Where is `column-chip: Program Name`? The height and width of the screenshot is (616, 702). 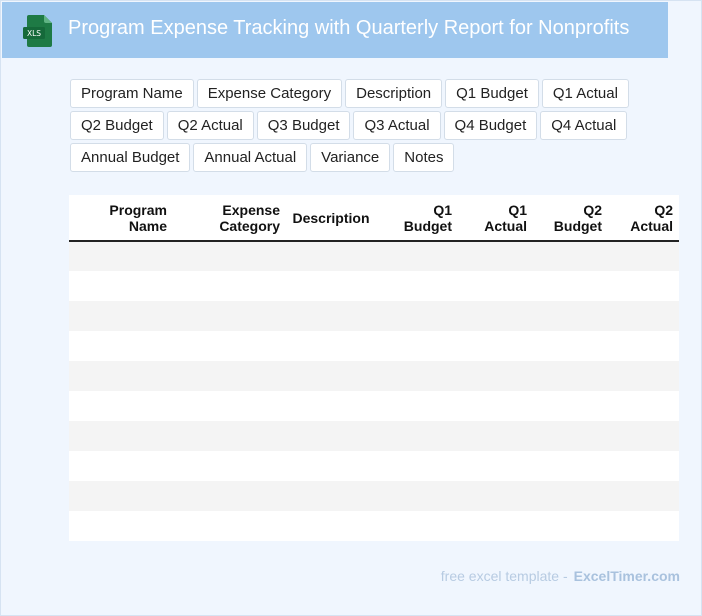
column-chip: Program Name is located at coordinates (132, 93).